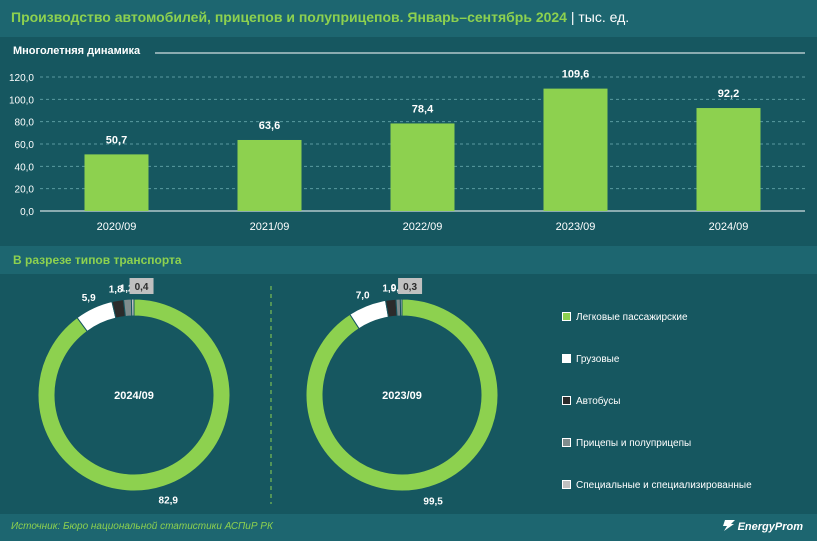 This screenshot has height=541, width=817. What do you see at coordinates (728, 525) in the screenshot?
I see `bolt-icon` at bounding box center [728, 525].